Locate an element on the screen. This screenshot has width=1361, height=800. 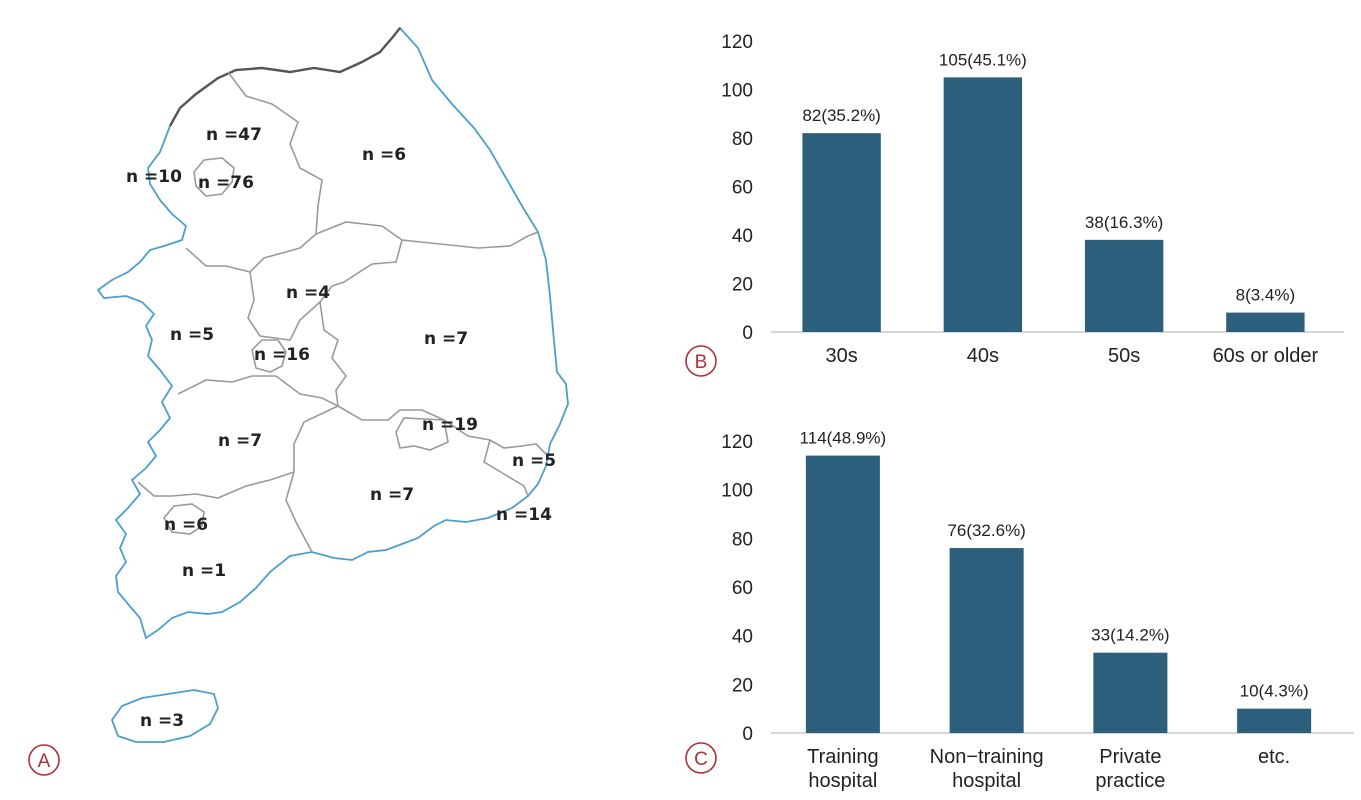
bar-data-label: 105(45.1%) is located at coordinates (983, 59).